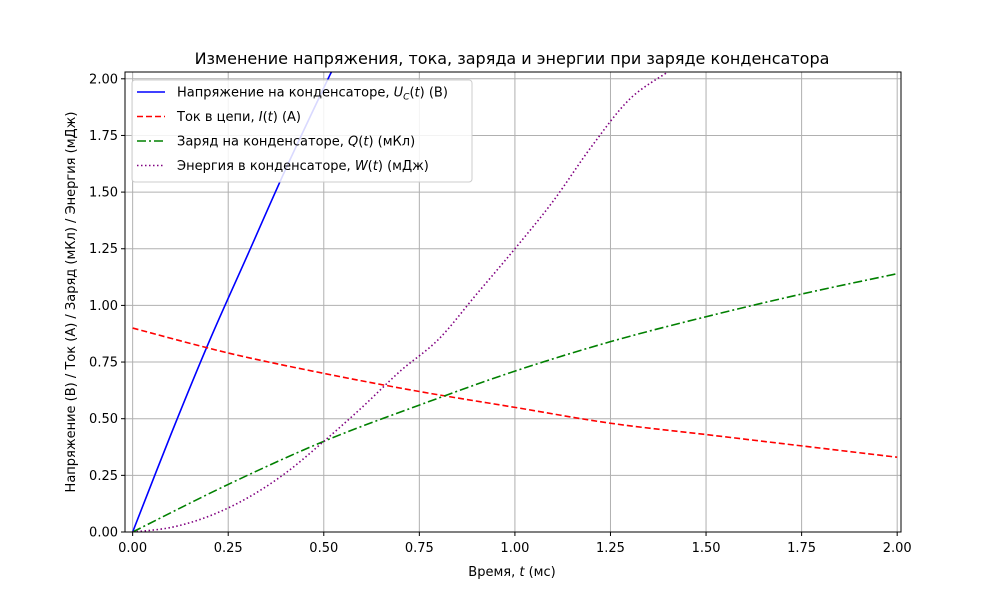  I want to click on legend-label-1: Ток в цепи, I(t) (А), so click(238, 117).